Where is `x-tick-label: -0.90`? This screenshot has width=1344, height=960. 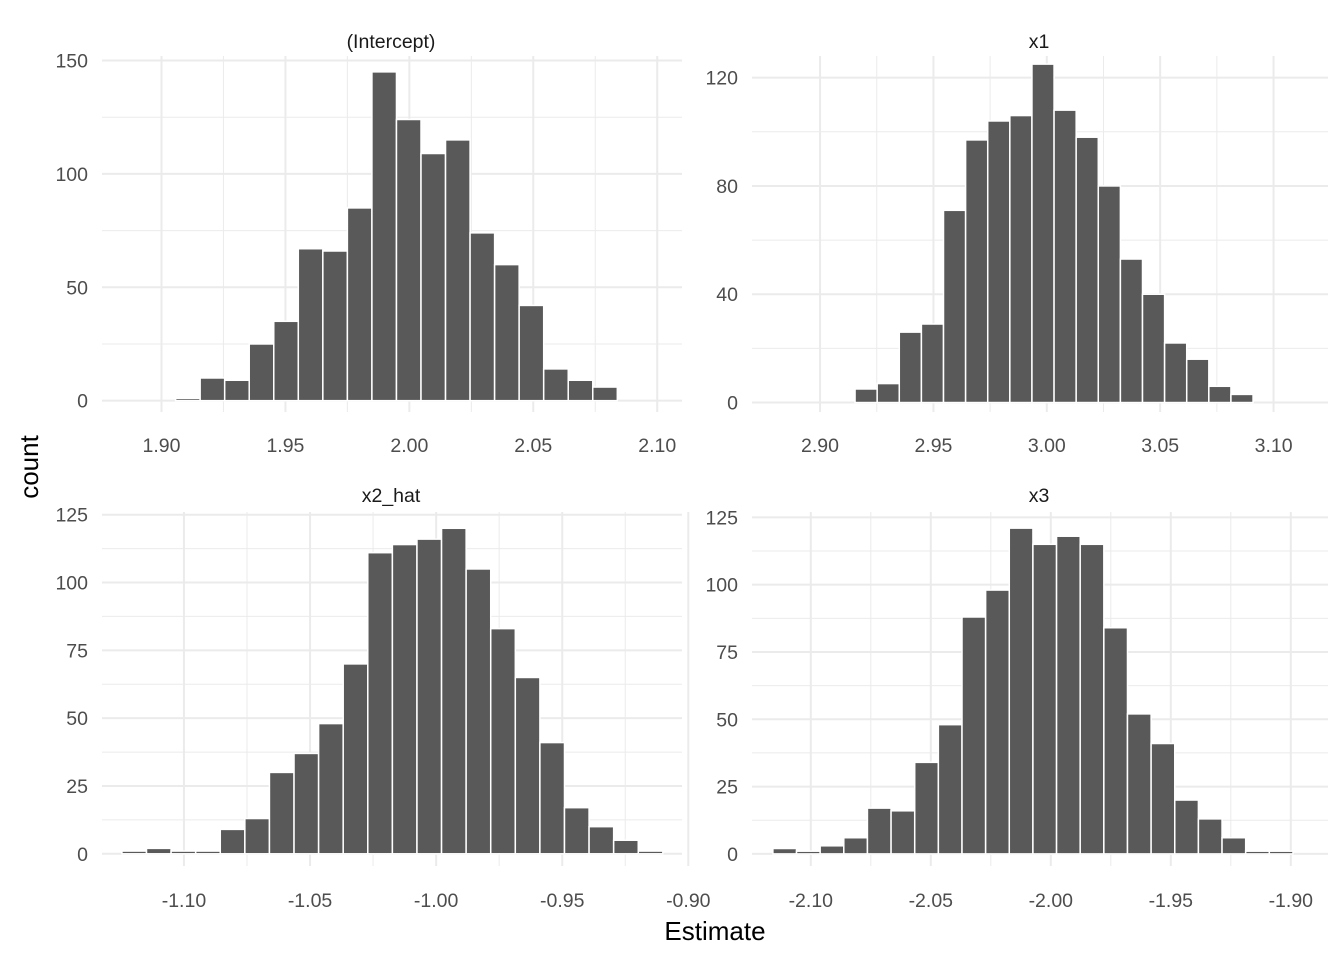
x-tick-label: -0.90 is located at coordinates (688, 901).